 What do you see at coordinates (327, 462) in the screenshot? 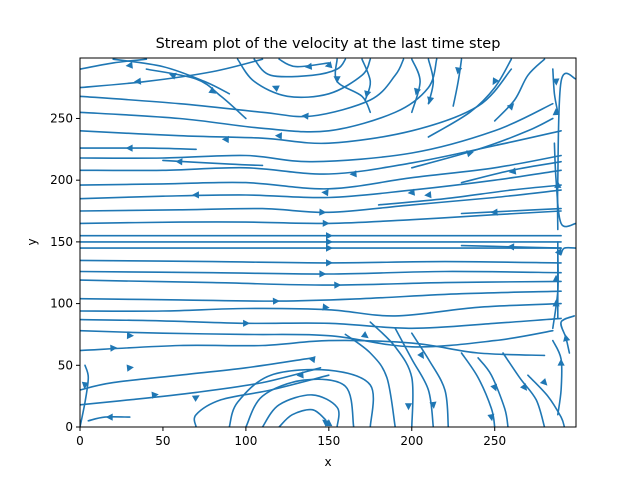
I see `x-axis-label: x` at bounding box center [327, 462].